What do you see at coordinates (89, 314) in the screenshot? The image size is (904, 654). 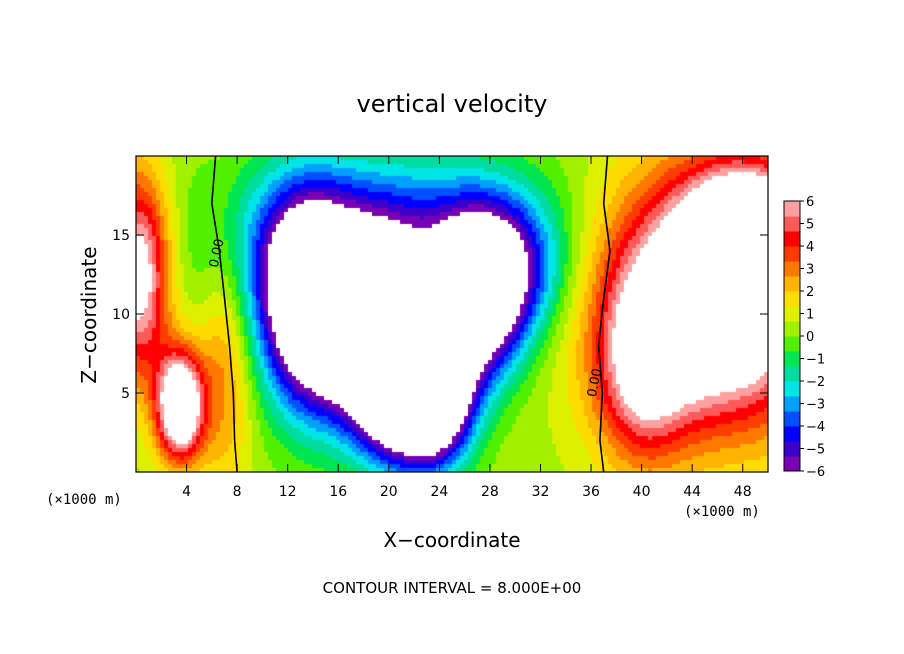 I see `y-axis-label: Z−coordinate` at bounding box center [89, 314].